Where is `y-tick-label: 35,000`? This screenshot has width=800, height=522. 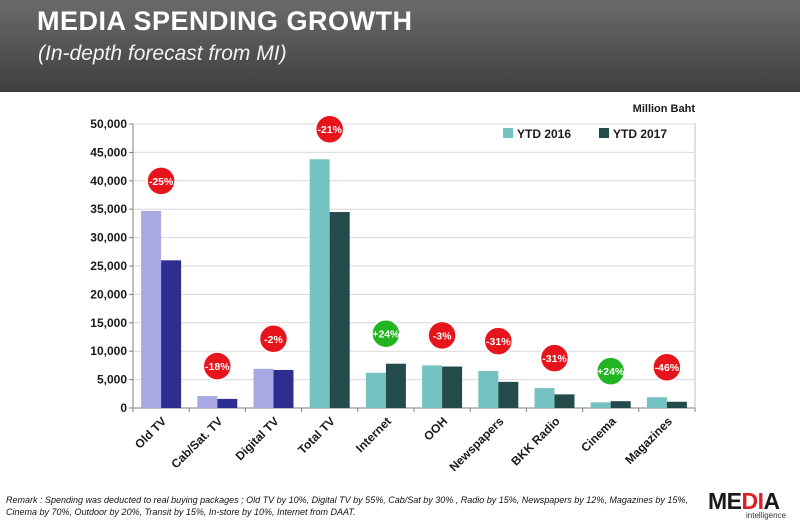
y-tick-label: 35,000 is located at coordinates (108, 209).